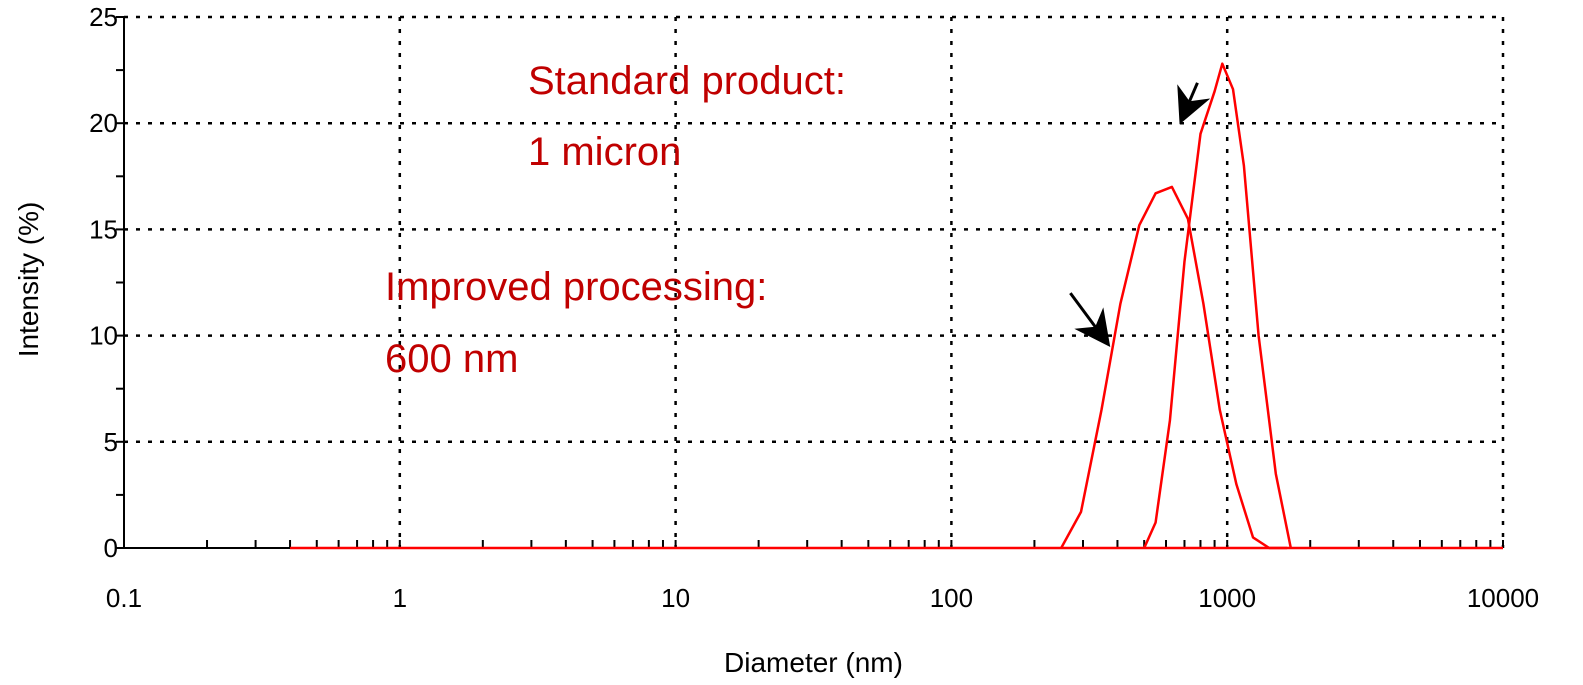 The width and height of the screenshot is (1583, 685). What do you see at coordinates (687, 81) in the screenshot?
I see `annotation-label-line1: Standard product:` at bounding box center [687, 81].